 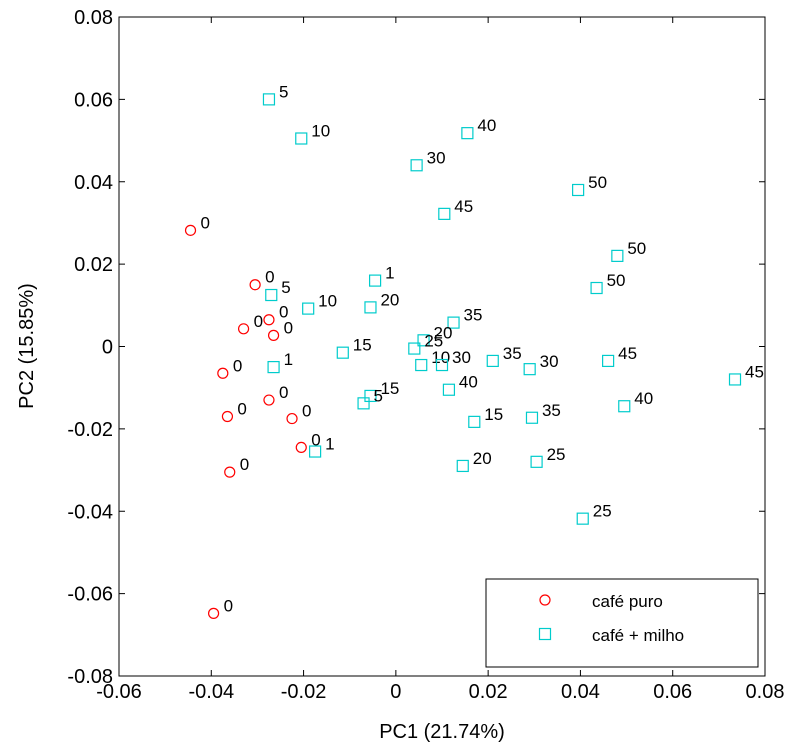 I want to click on x-tick-label: 0.04, so click(x=580, y=692).